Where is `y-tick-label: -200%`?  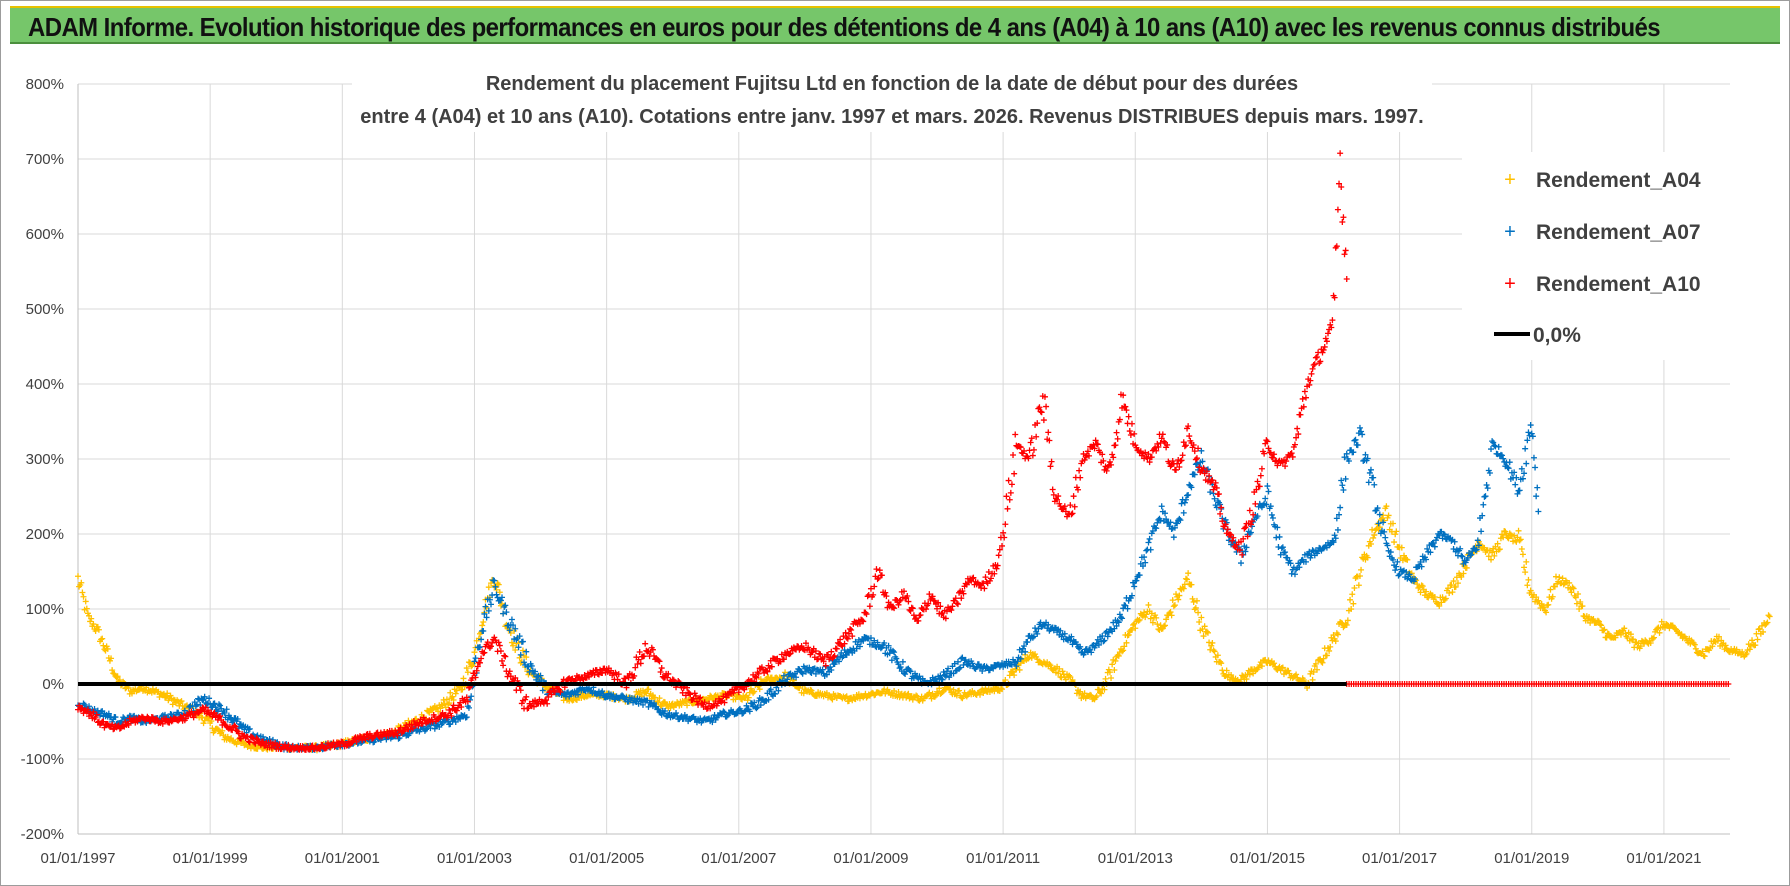
y-tick-label: -200% is located at coordinates (42, 834).